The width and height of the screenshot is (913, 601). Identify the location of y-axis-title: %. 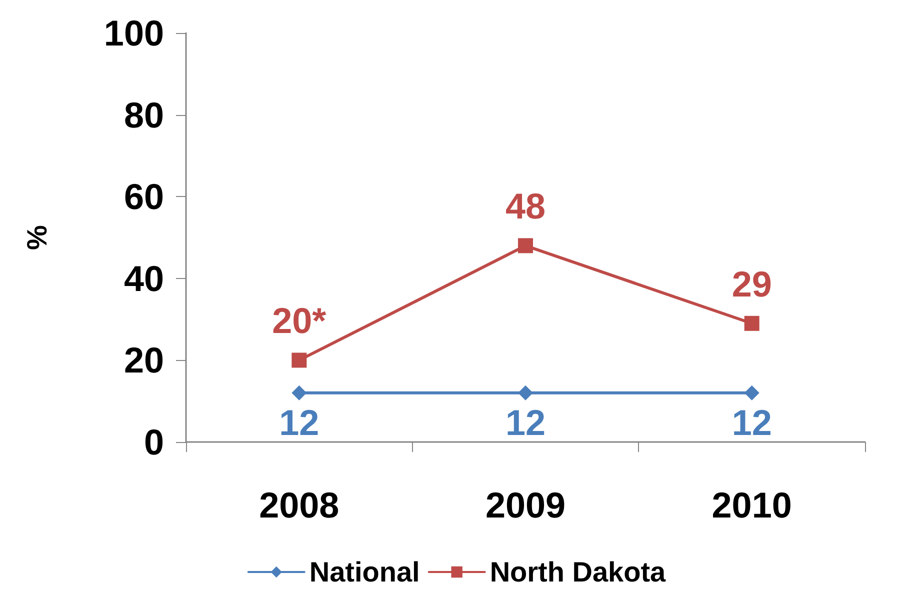
(37, 237).